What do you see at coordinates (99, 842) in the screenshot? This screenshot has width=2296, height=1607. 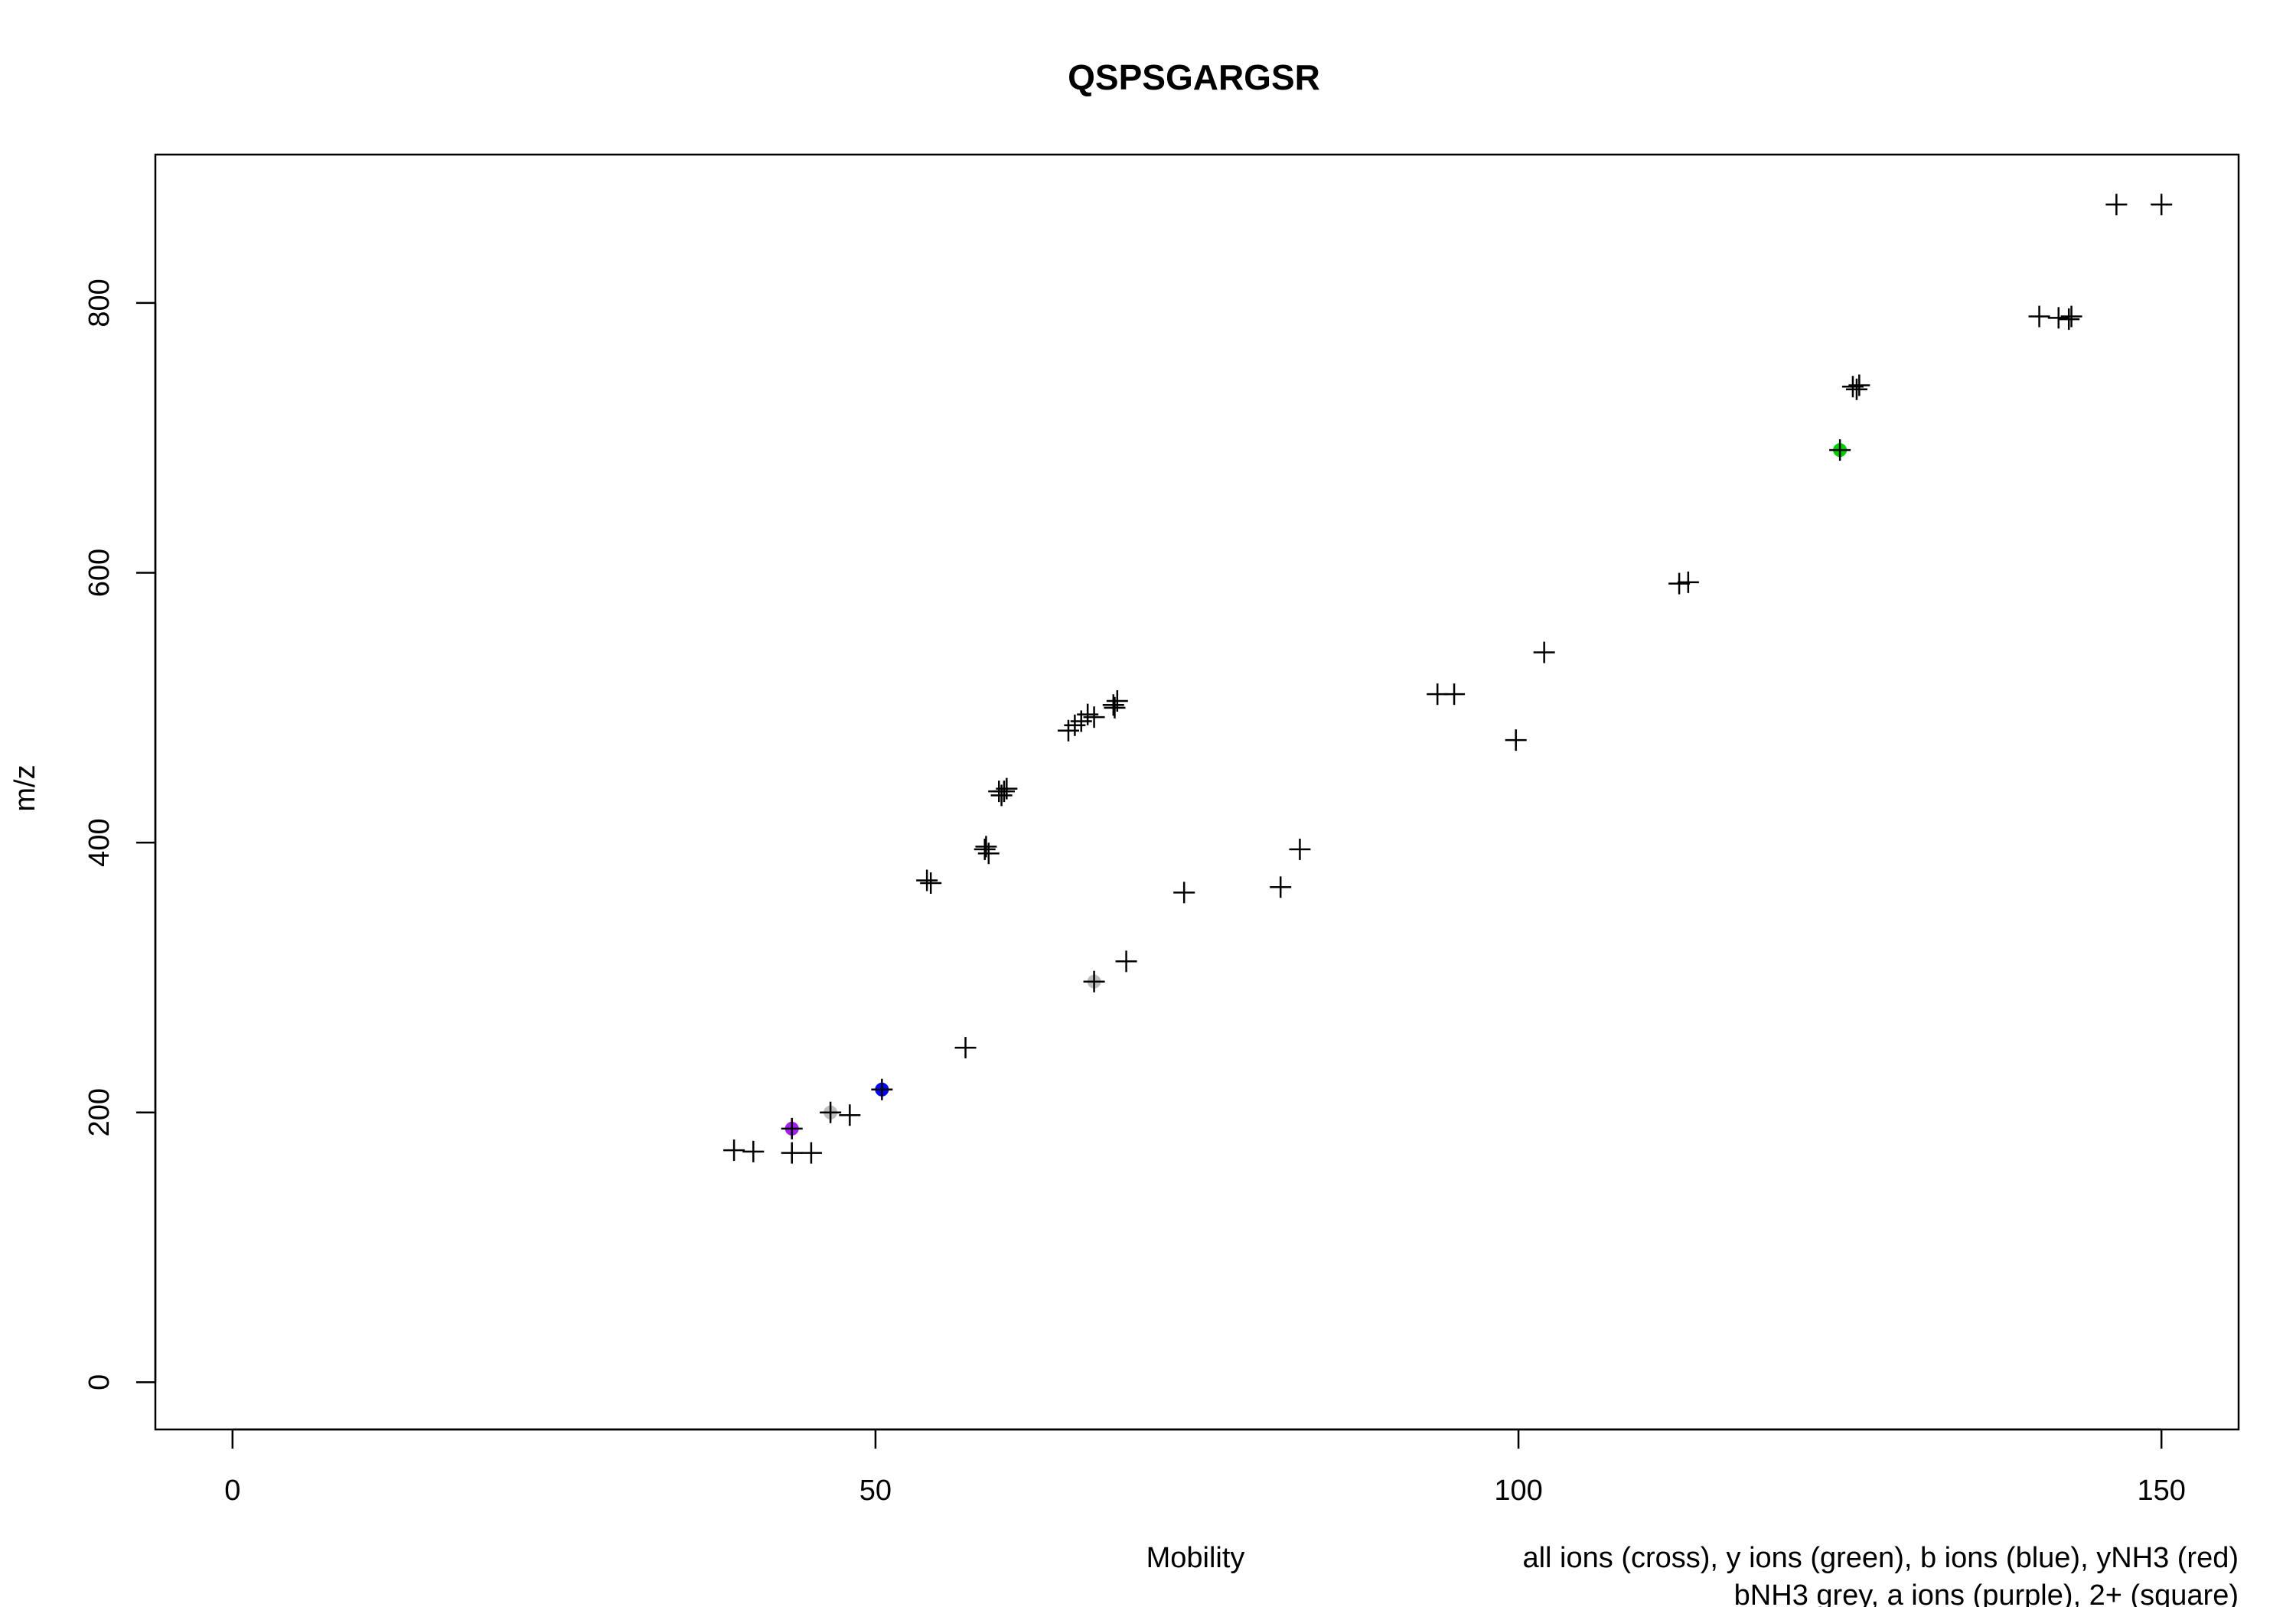 I see `y-tick-label: 400` at bounding box center [99, 842].